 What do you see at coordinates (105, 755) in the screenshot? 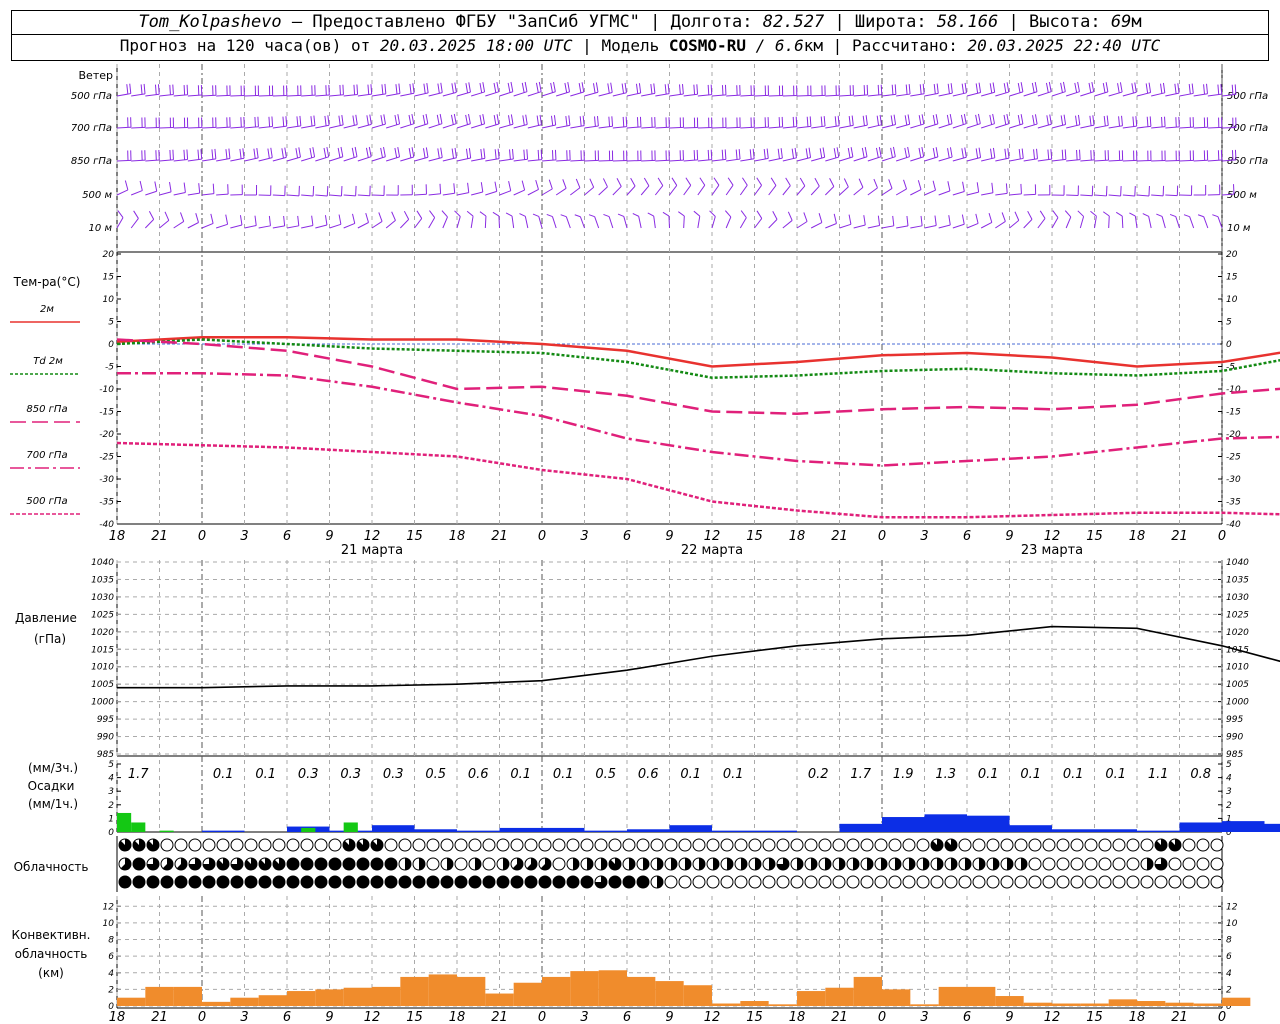
I see `y-tick-label-left: 985` at bounding box center [105, 755].